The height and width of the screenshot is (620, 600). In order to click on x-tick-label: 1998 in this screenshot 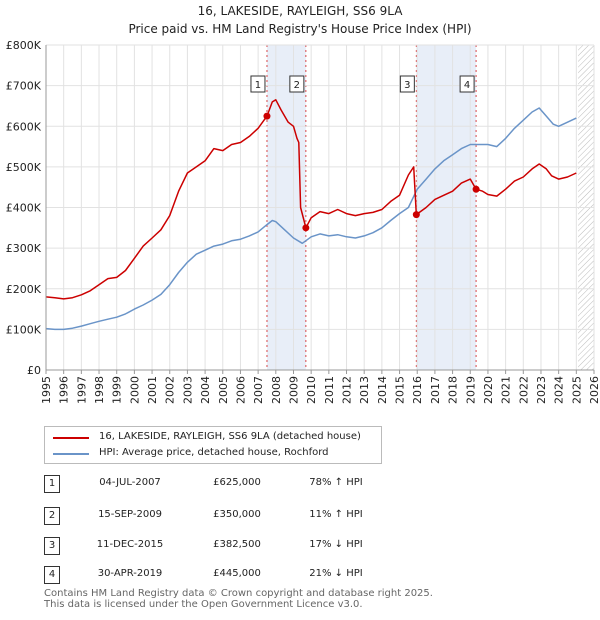, I will do `click(99, 390)`.